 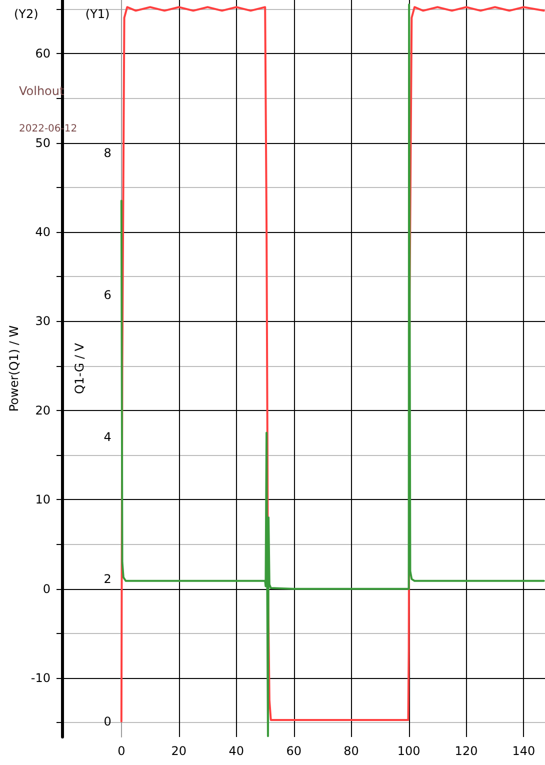 What do you see at coordinates (14, 368) in the screenshot?
I see `y2-axis-title: Power(Q1) / W` at bounding box center [14, 368].